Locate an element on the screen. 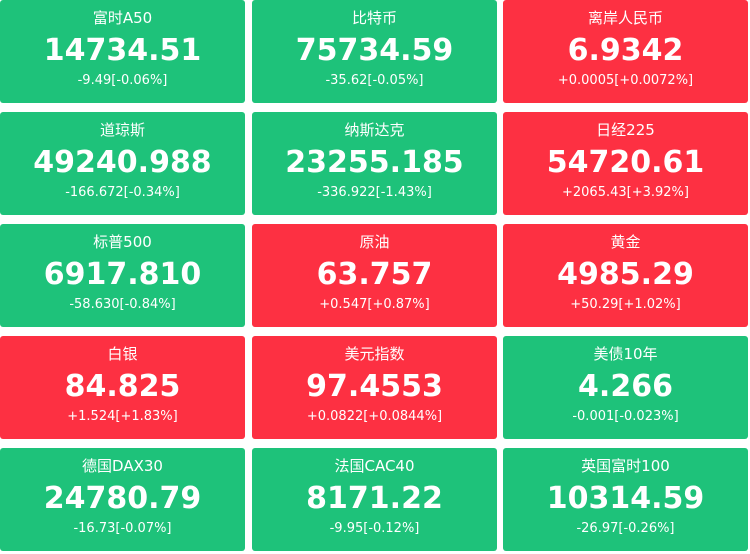 Image resolution: width=750 pixels, height=554 pixels. quote-tile: 白银 84.825 +1.524[+1.83%] is located at coordinates (122, 387).